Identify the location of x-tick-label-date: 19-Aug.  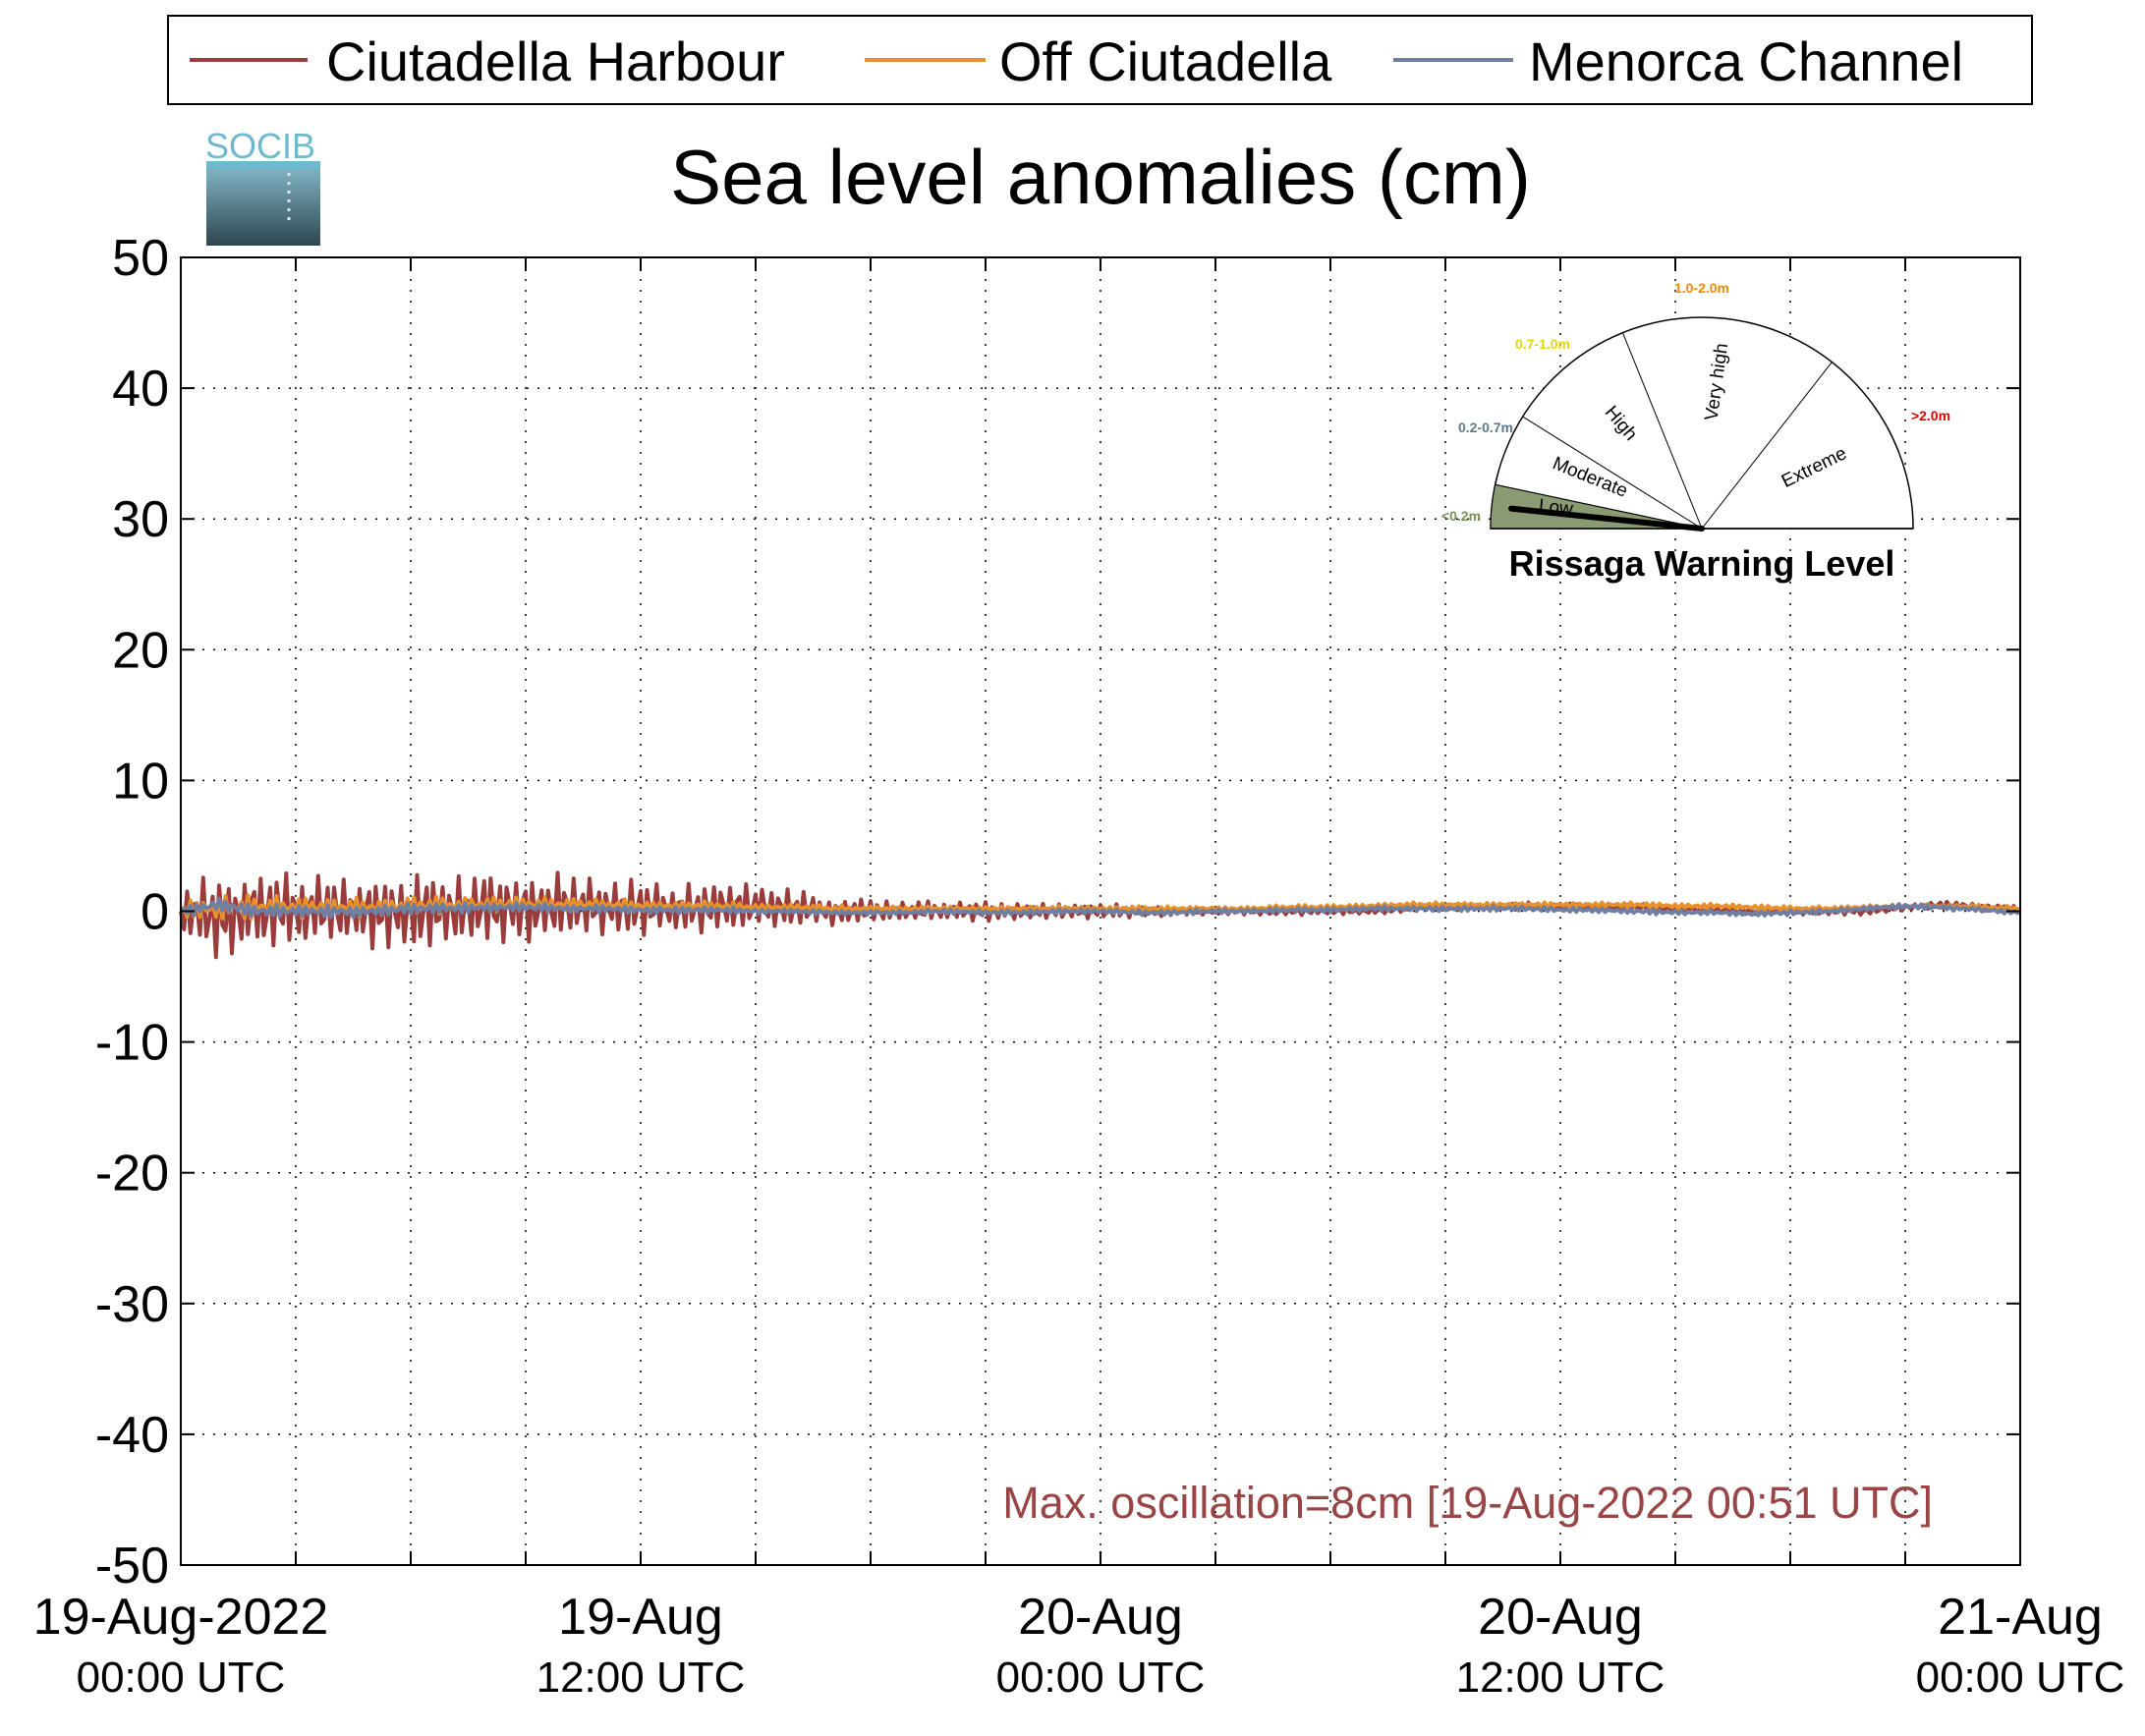
(640, 1617).